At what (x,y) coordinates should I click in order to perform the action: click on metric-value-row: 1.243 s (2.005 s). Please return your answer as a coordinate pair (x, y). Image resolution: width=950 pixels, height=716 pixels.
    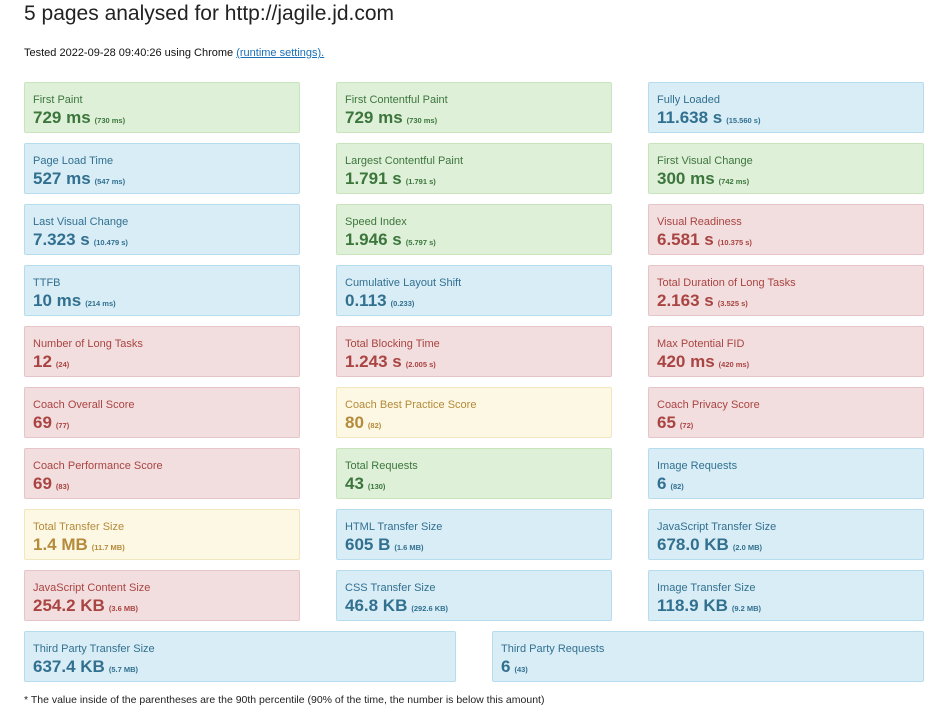
    Looking at the image, I should click on (390, 362).